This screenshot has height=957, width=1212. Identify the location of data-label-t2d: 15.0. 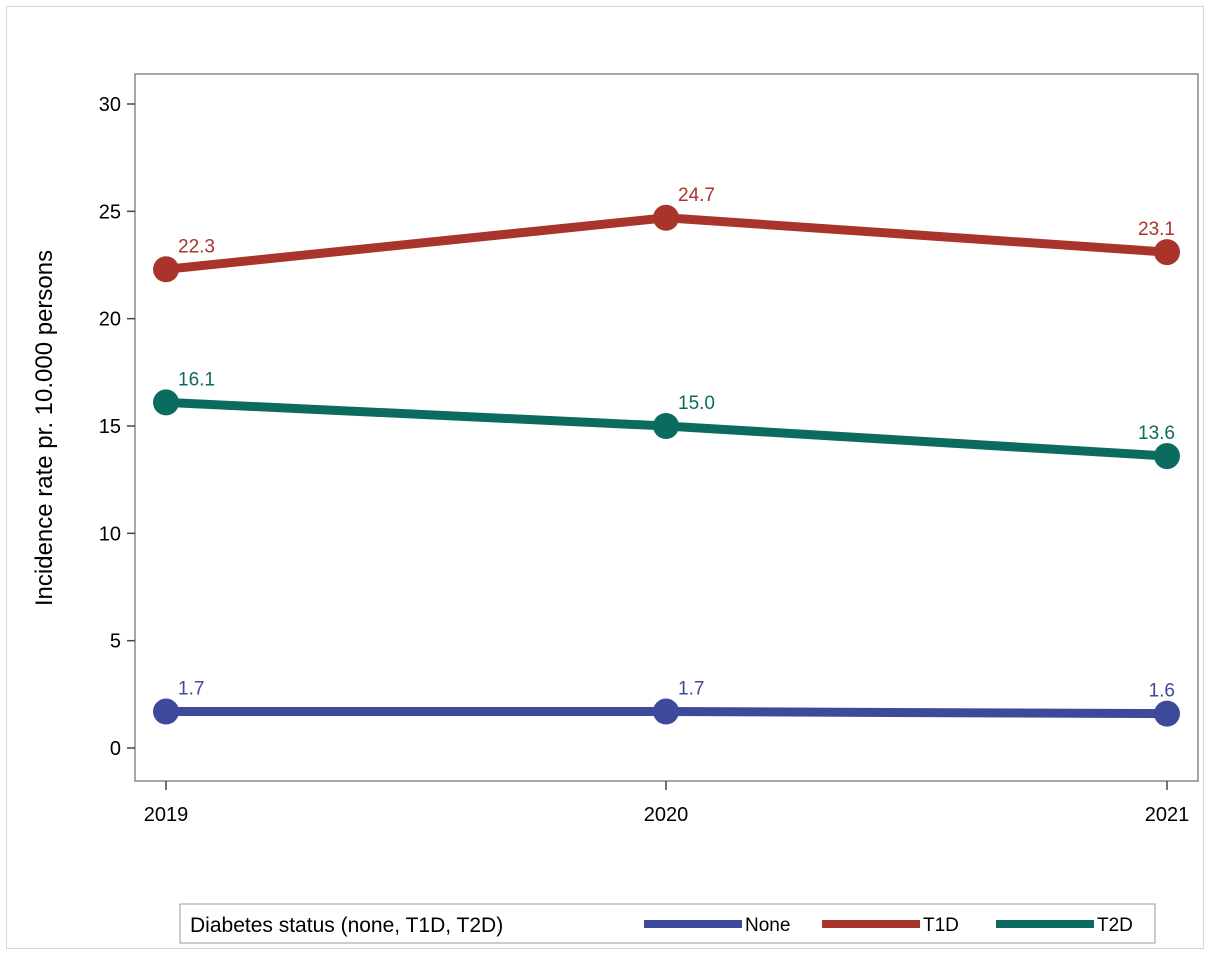
(696, 403).